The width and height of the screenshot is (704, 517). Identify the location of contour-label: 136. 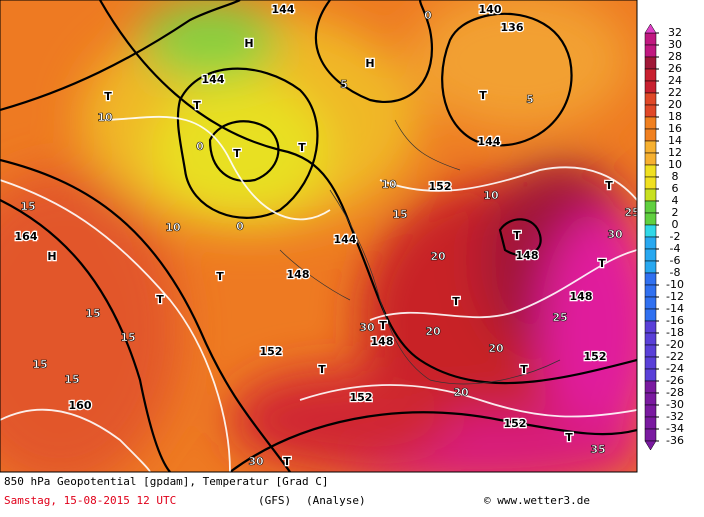
(512, 27).